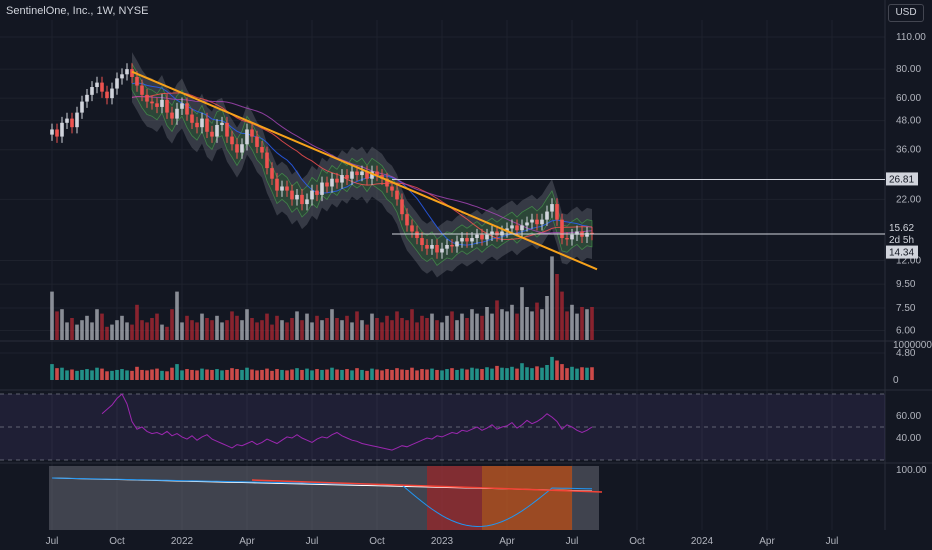  What do you see at coordinates (902, 227) in the screenshot?
I see `last-price-tag: 15.62` at bounding box center [902, 227].